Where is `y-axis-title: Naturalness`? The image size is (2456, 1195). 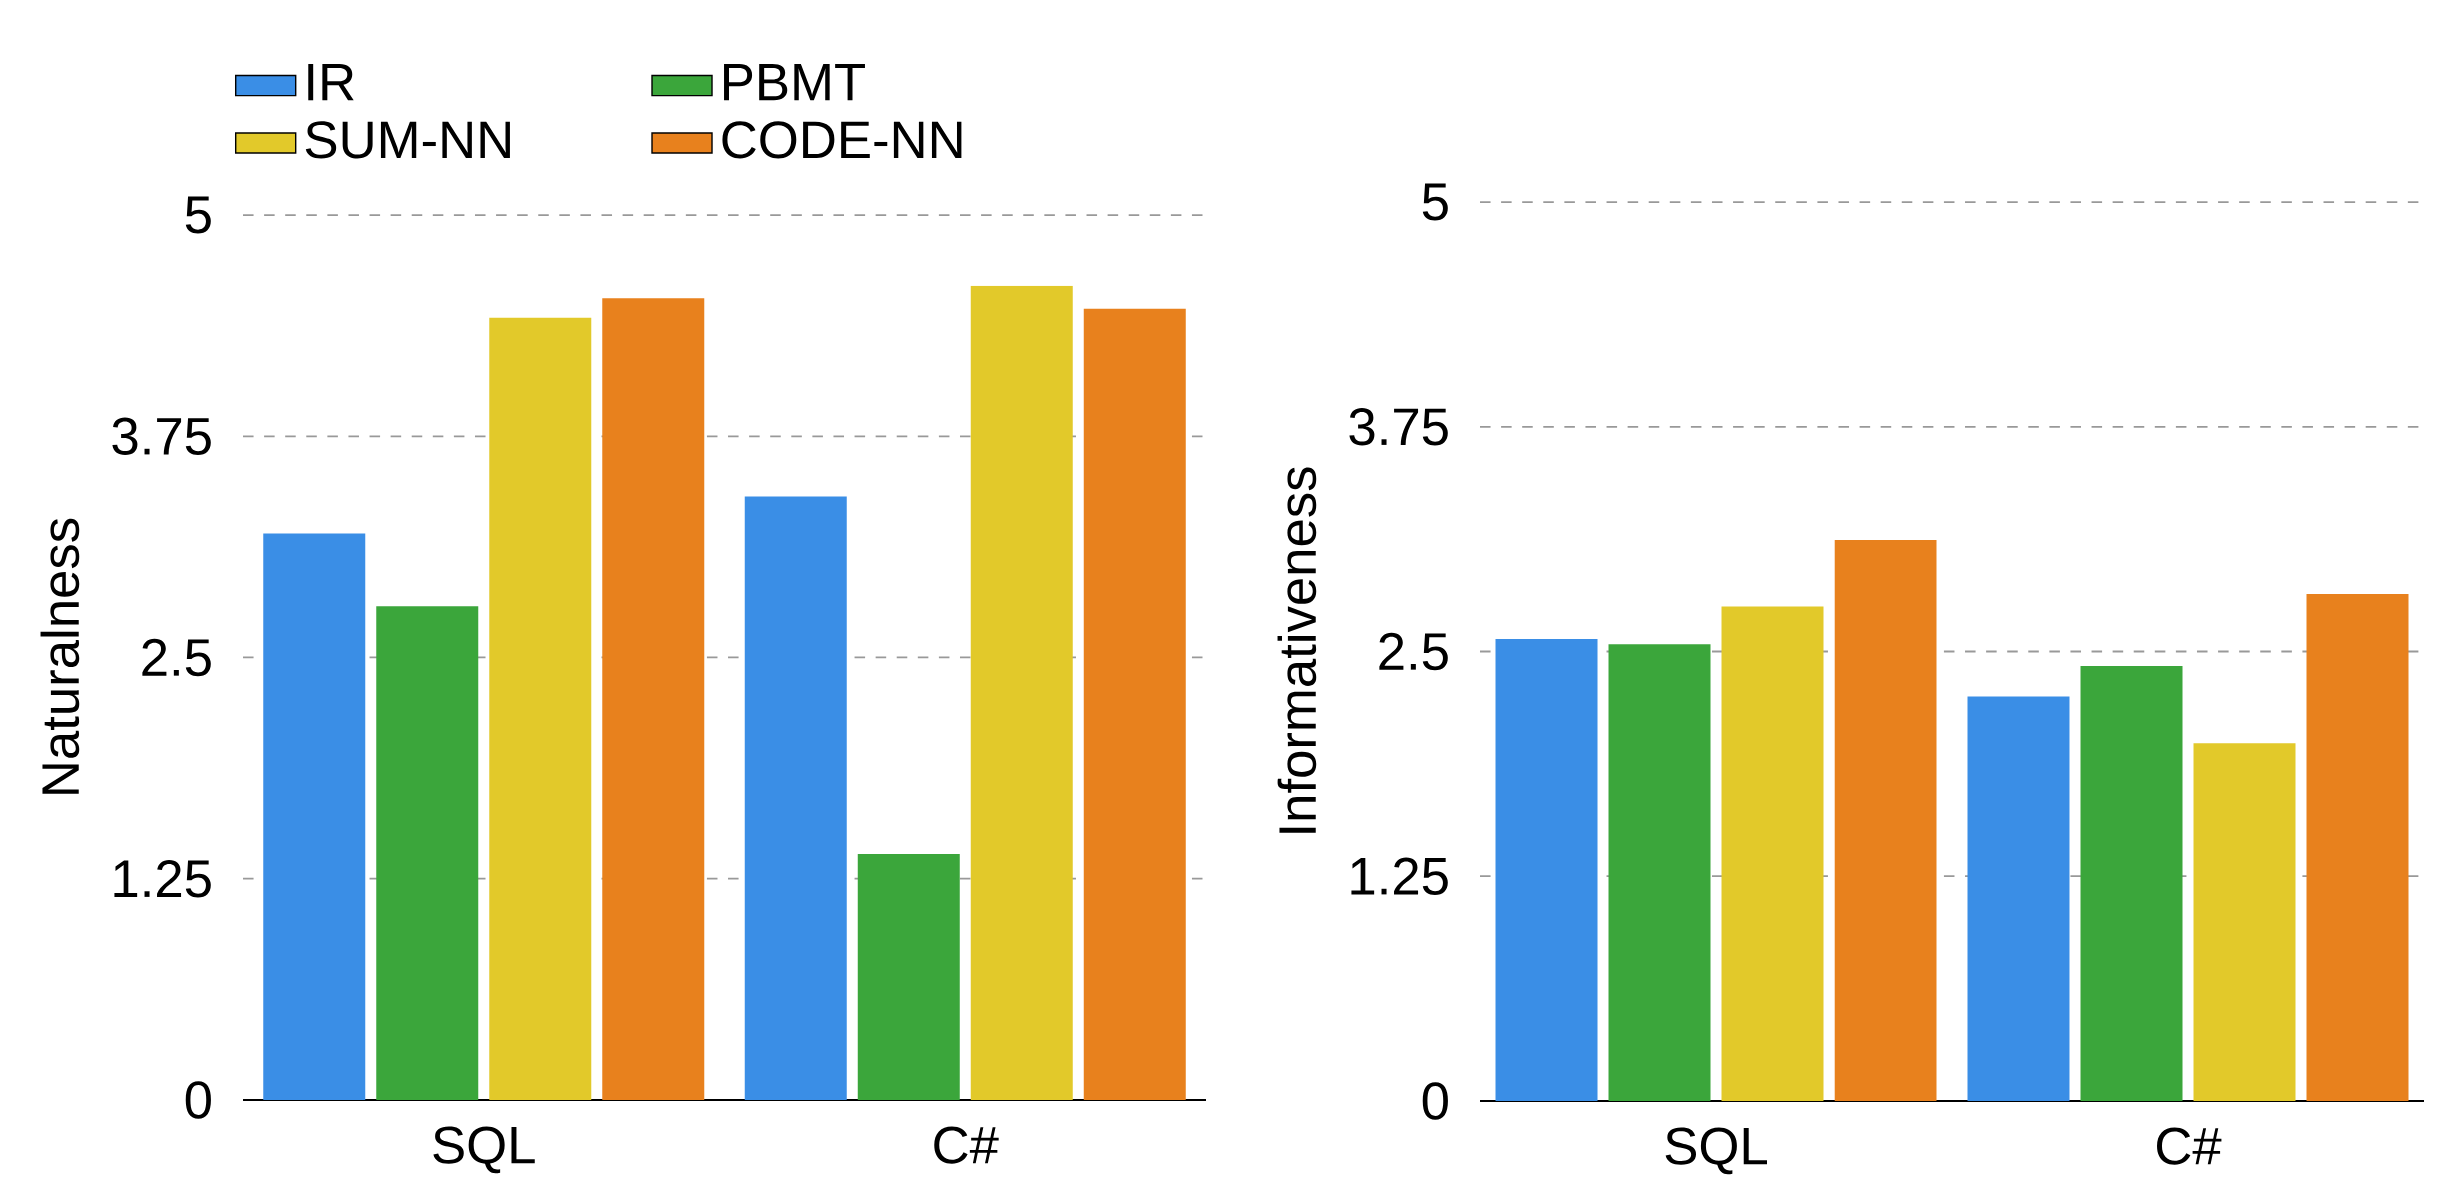 y-axis-title: Naturalness is located at coordinates (60, 656).